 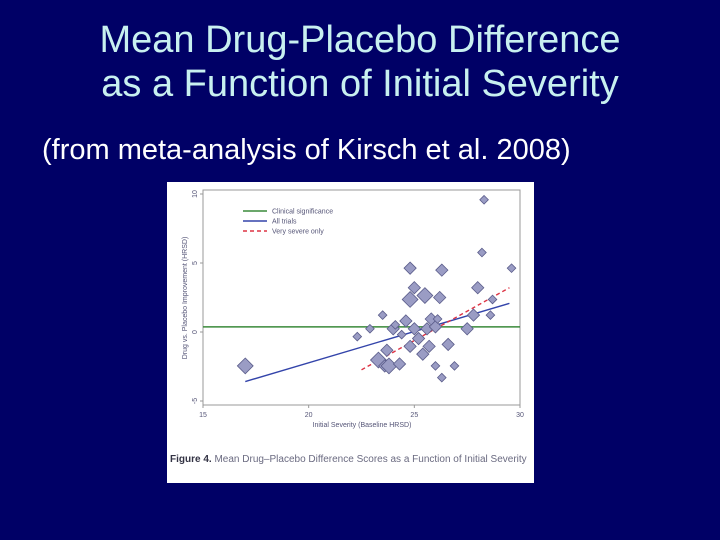 I want to click on slide-title-line-1: Mean Drug-Placebo Difference, so click(x=360, y=40).